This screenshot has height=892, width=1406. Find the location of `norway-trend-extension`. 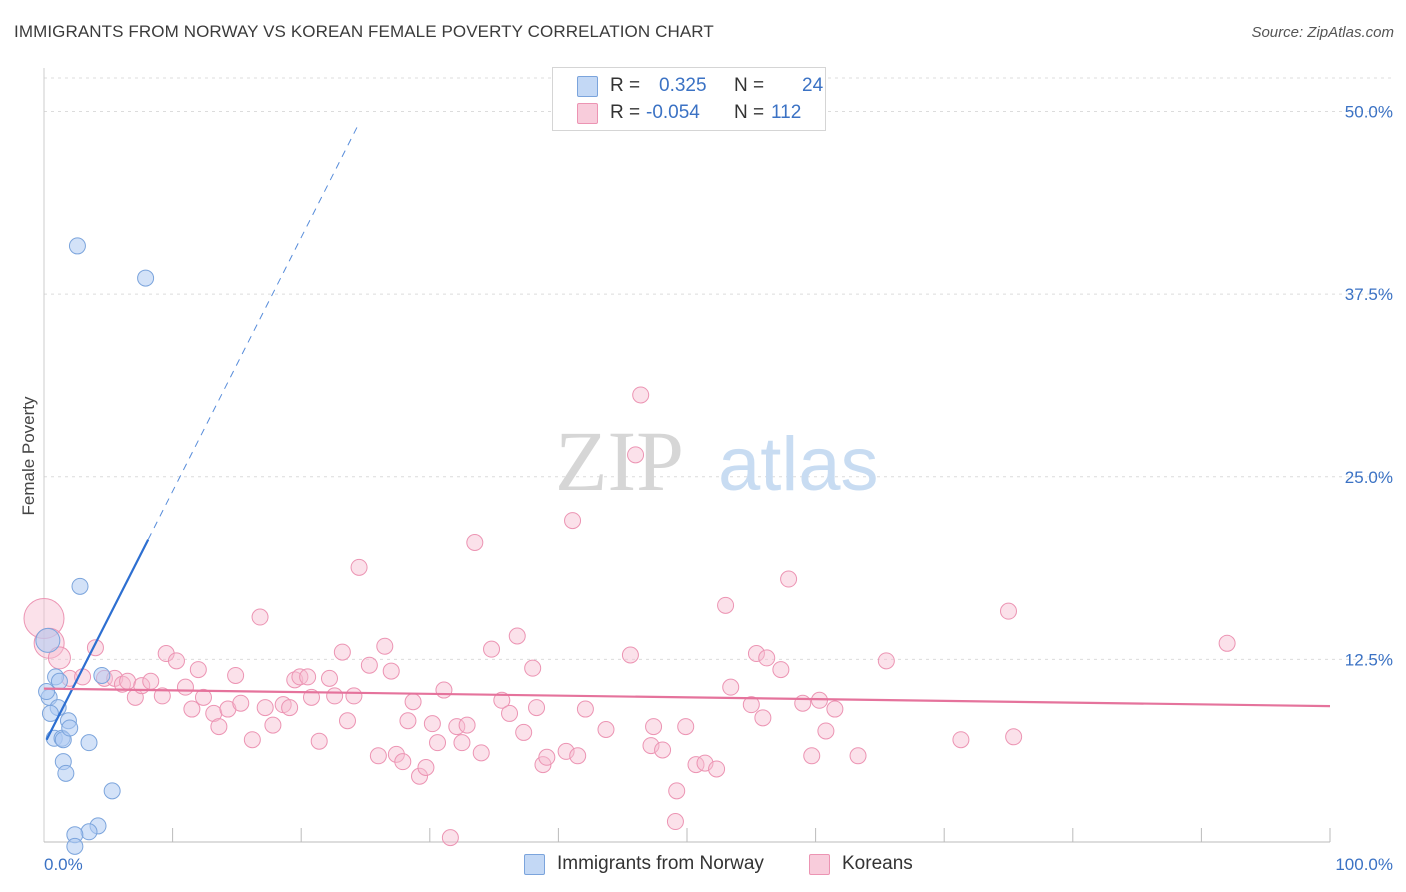

norway-trend-extension is located at coordinates (253, 331).